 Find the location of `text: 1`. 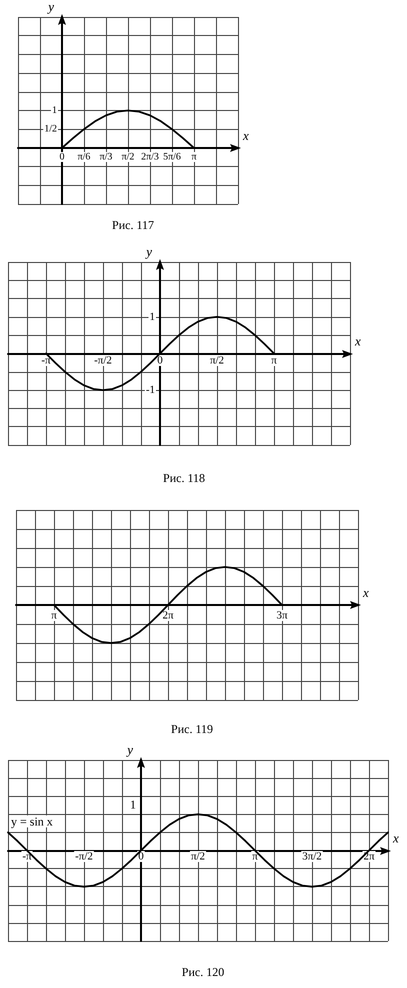

text: 1 is located at coordinates (133, 804).